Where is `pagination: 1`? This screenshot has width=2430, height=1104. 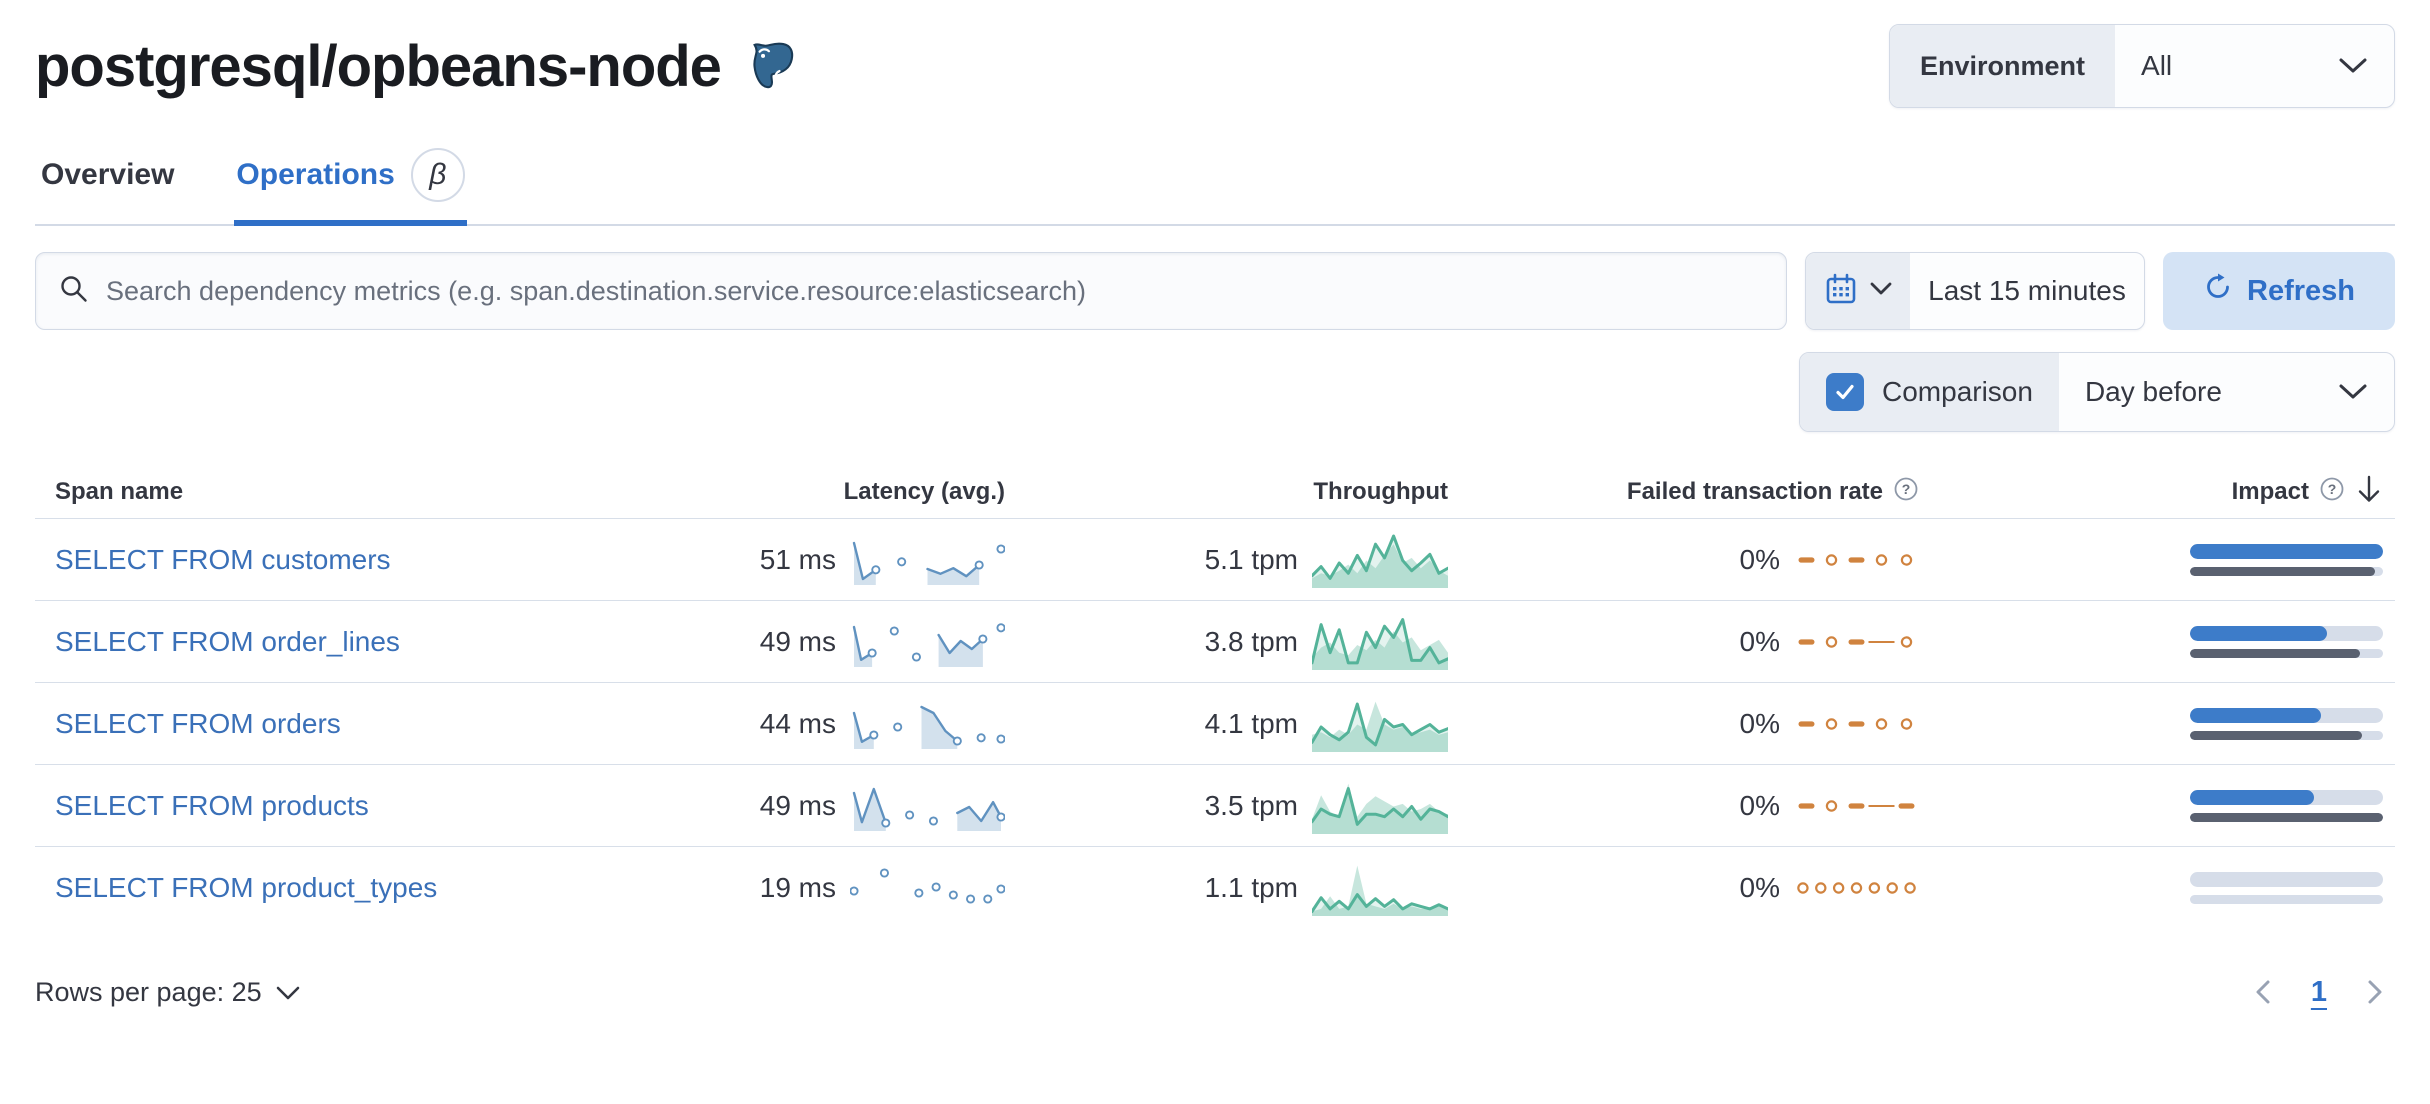 pagination: 1 is located at coordinates (2324, 992).